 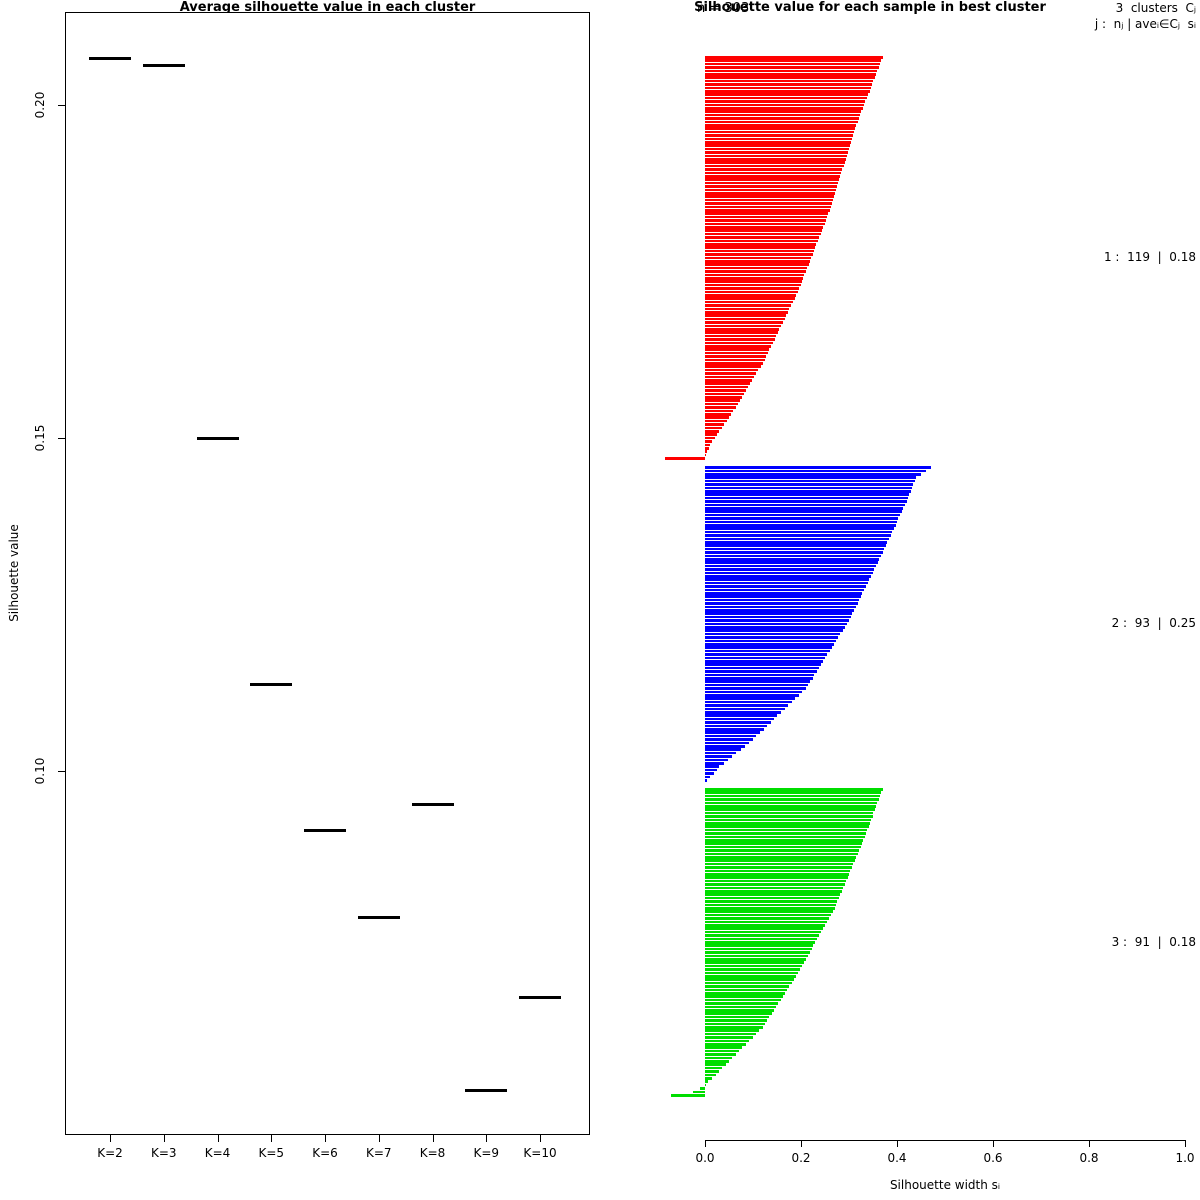 What do you see at coordinates (327, 7) in the screenshot?
I see `left-chart-title: Average silhouette value in each cluster` at bounding box center [327, 7].